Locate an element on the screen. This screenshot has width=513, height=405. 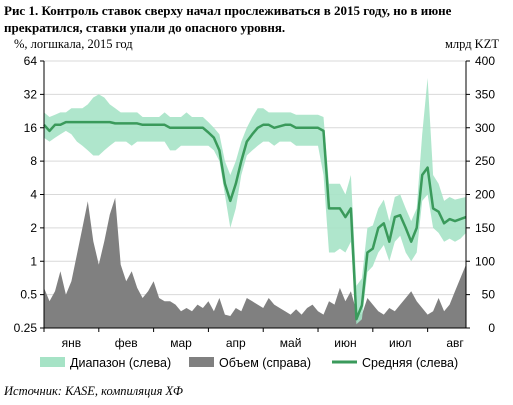
x-tick-label: апр is located at coordinates (236, 343).